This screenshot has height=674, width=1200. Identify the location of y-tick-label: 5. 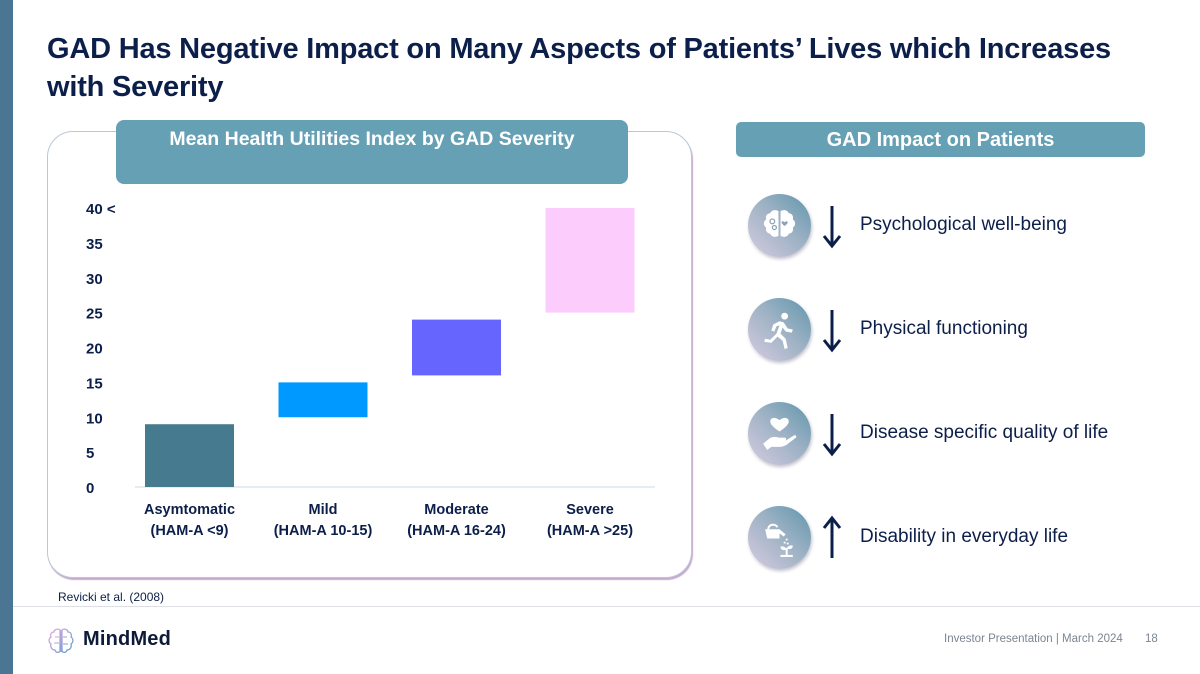
(90, 453).